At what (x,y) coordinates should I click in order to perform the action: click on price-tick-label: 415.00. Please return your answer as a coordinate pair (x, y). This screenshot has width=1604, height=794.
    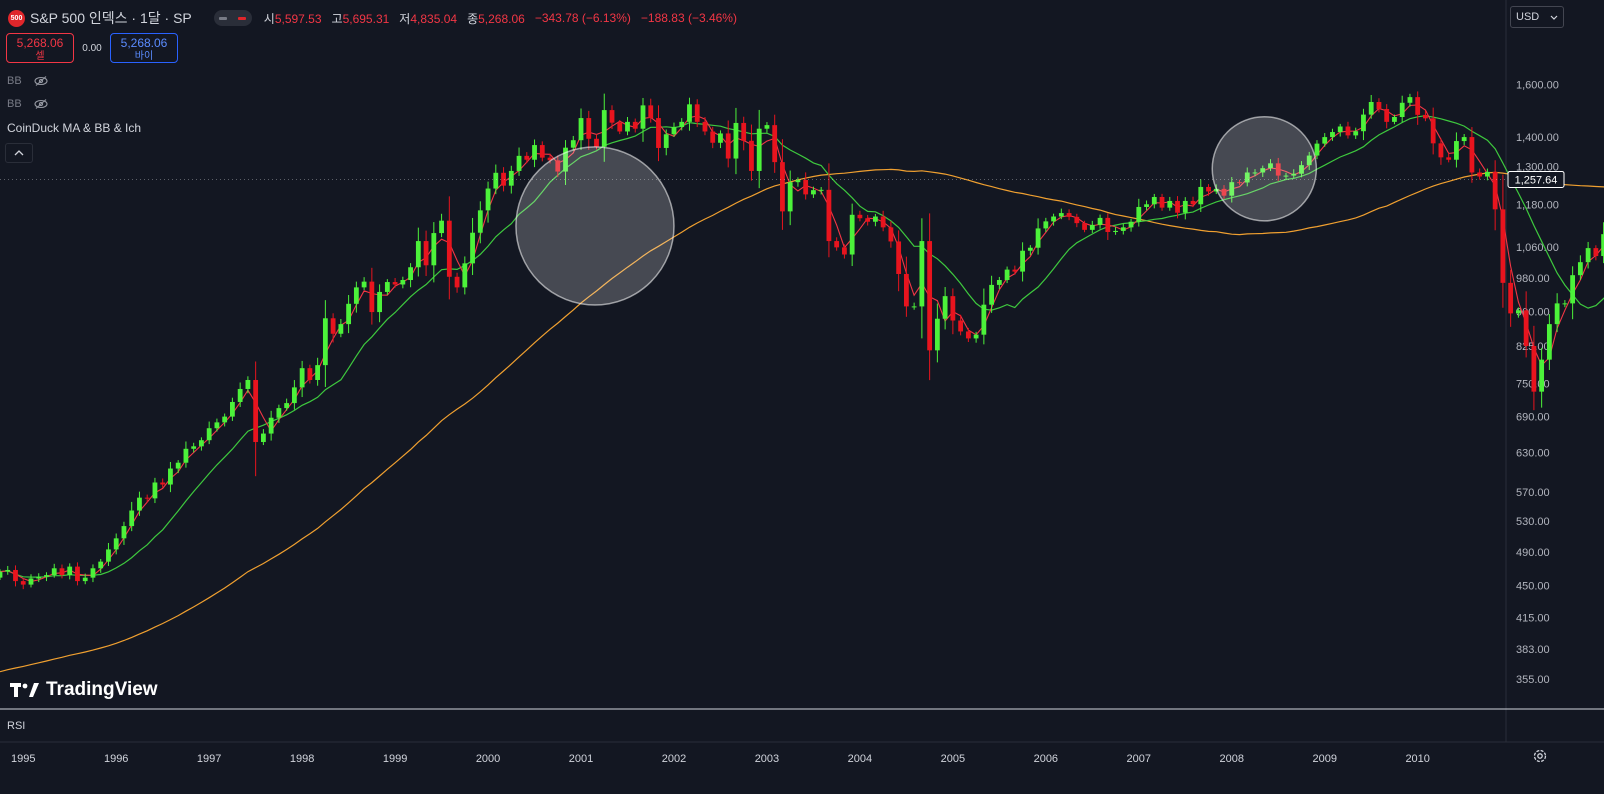
    Looking at the image, I should click on (1533, 618).